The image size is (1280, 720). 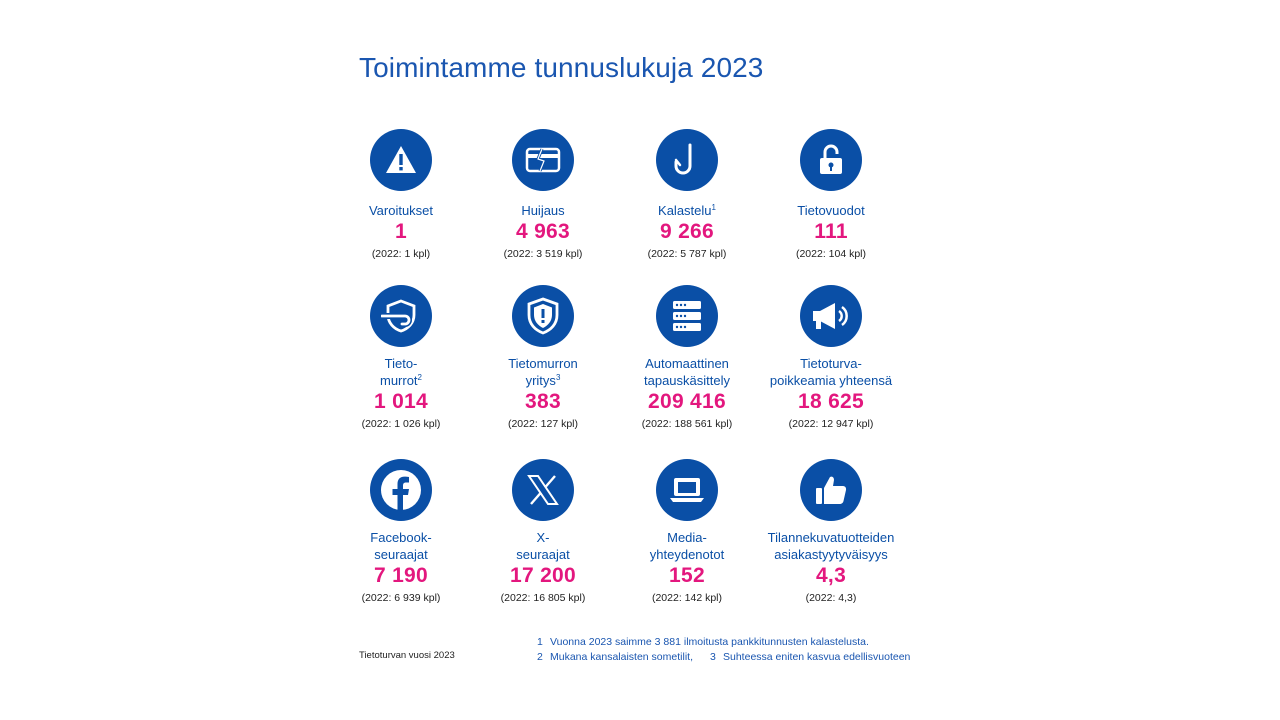 I want to click on stat-label: Automaattinen tapauskäsittely, so click(x=687, y=372).